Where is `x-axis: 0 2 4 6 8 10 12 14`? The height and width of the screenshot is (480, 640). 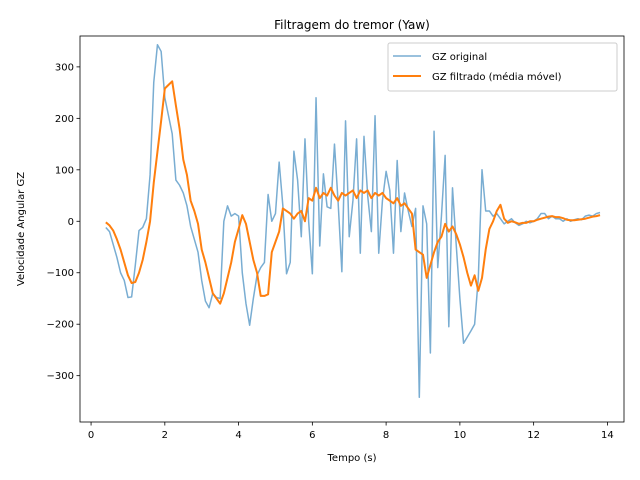 x-axis: 0 2 4 6 8 10 12 14 is located at coordinates (351, 431).